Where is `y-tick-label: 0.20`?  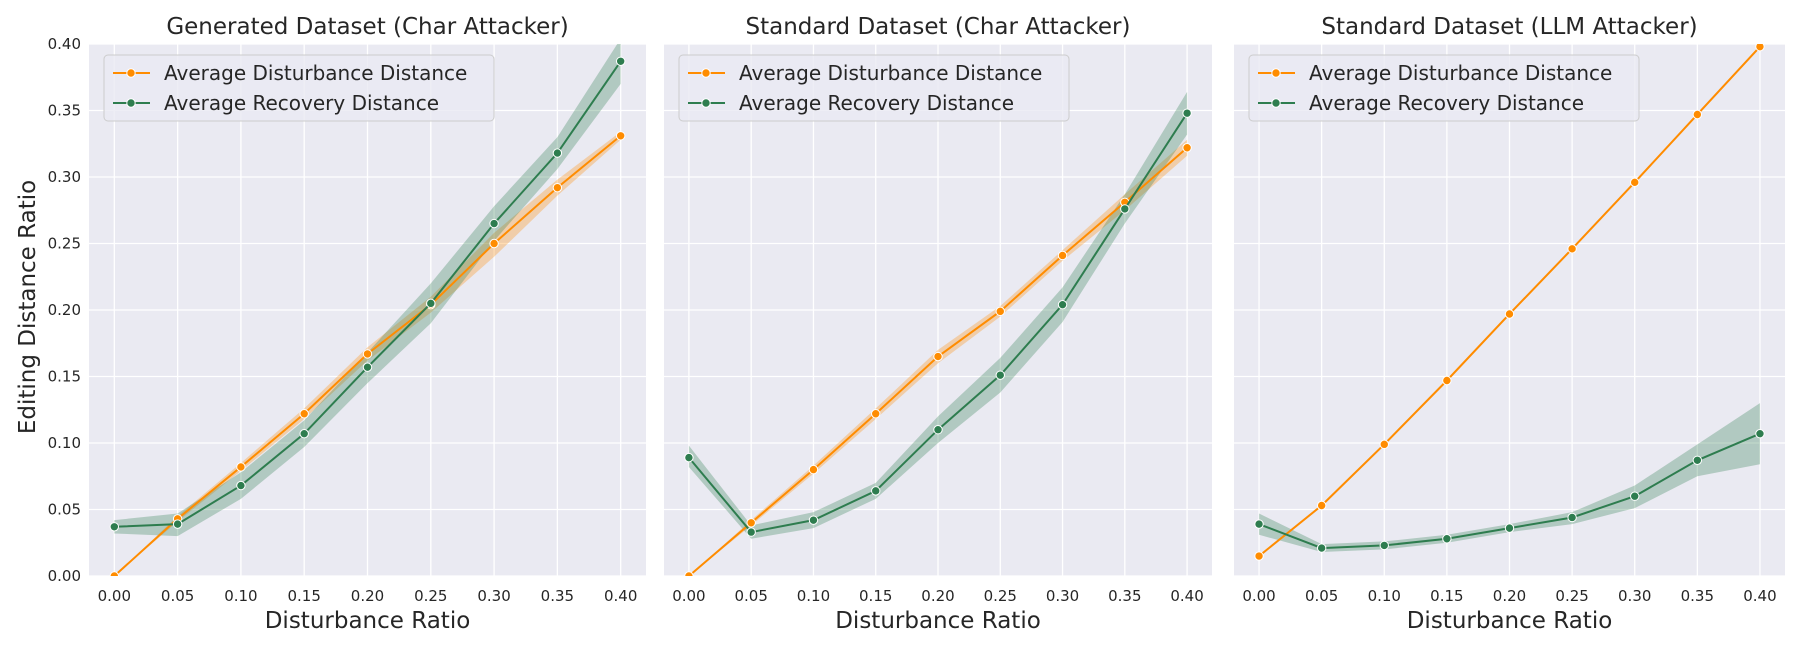
y-tick-label: 0.20 is located at coordinates (64, 310).